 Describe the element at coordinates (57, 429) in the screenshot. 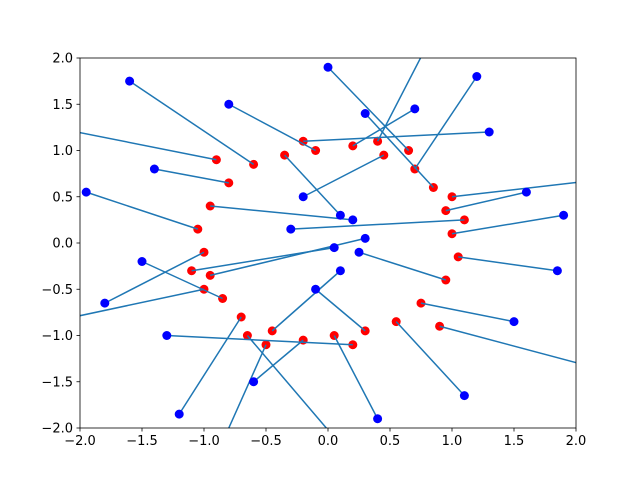

I see `y-tick-label: −2.0` at that location.